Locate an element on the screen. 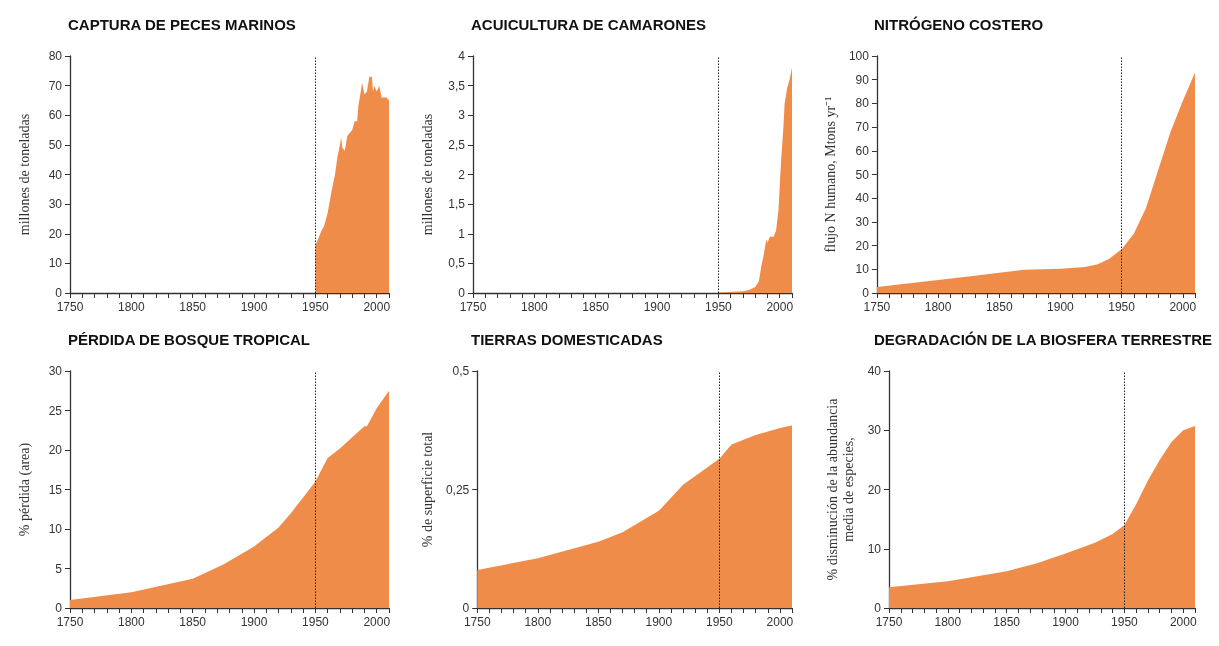 The height and width of the screenshot is (646, 1219). y-tick-label: 2 is located at coordinates (462, 174).